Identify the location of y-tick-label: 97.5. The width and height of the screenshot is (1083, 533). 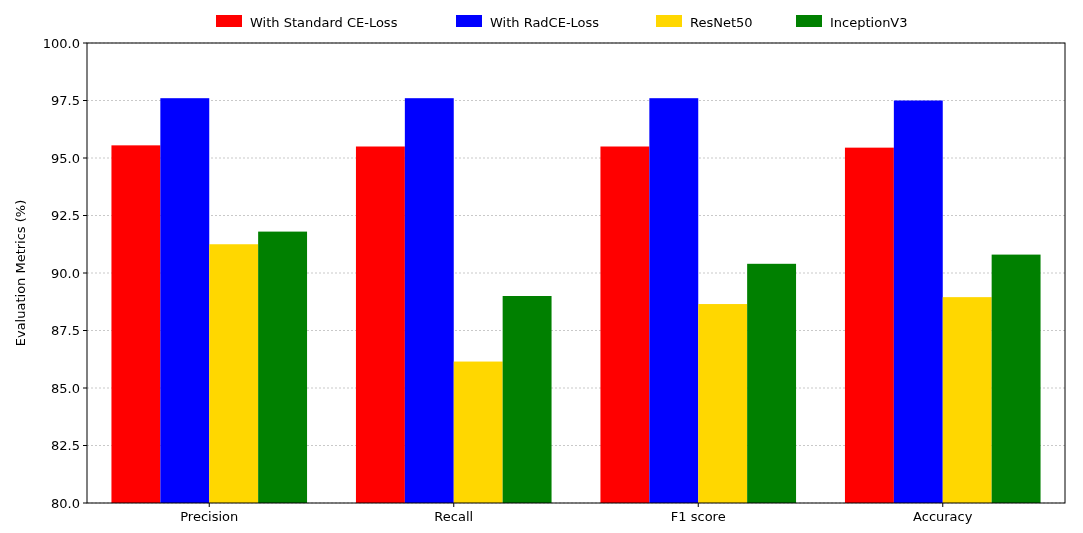
(65, 101).